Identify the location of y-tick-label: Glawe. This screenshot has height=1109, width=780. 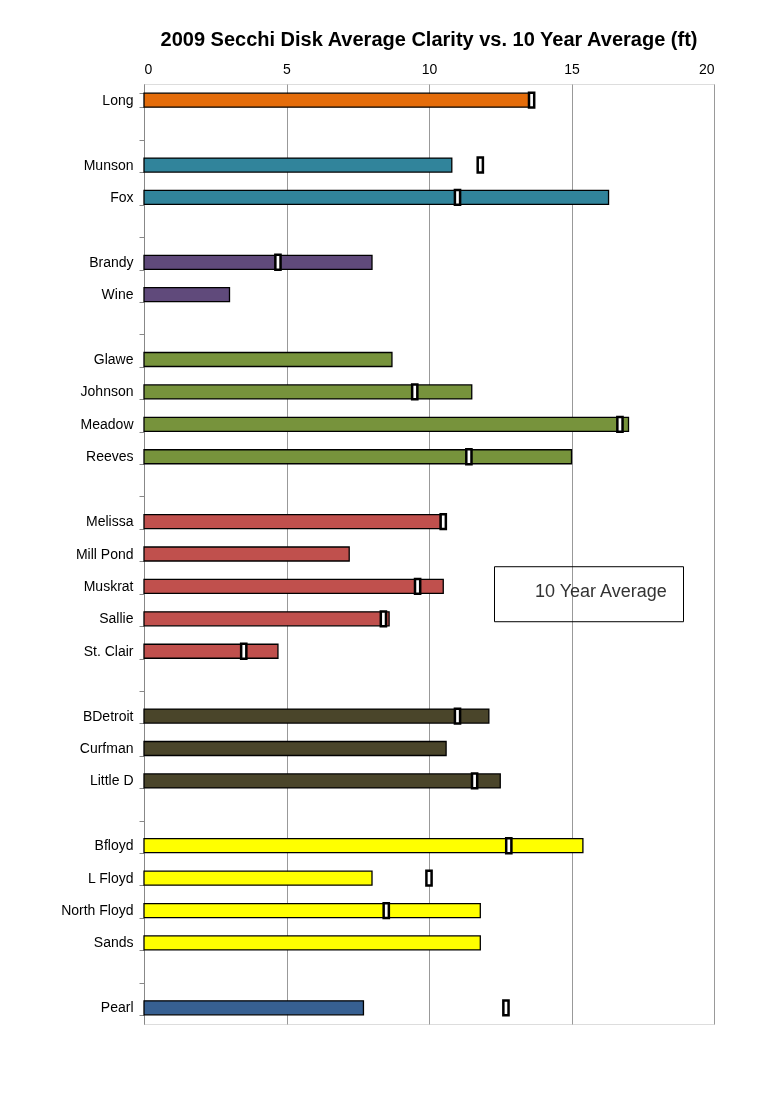
(113, 359).